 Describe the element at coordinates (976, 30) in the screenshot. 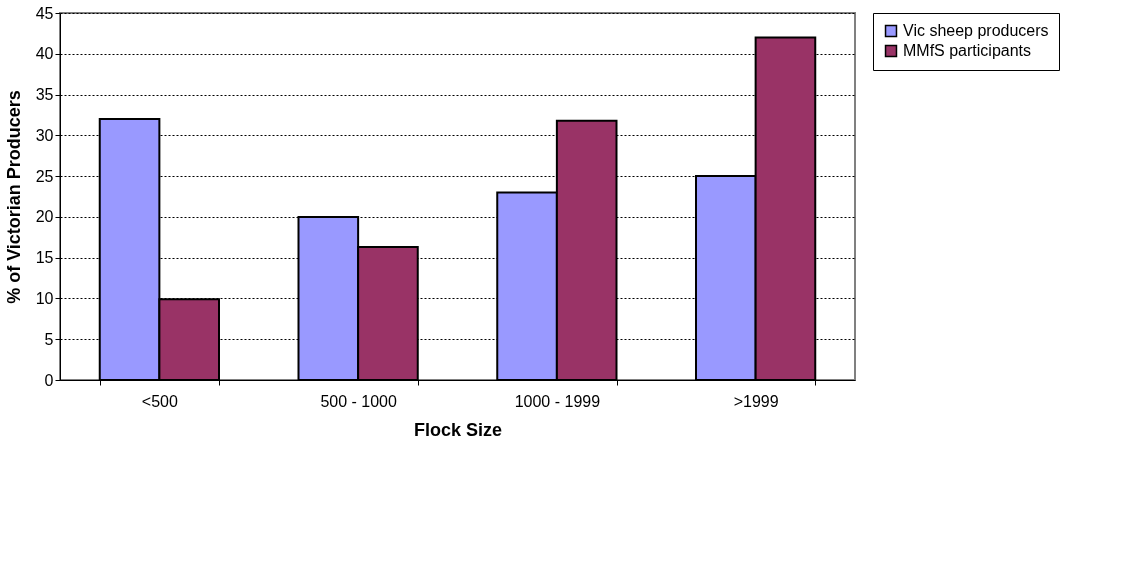

I see `legend-label: Vic sheep producers` at that location.